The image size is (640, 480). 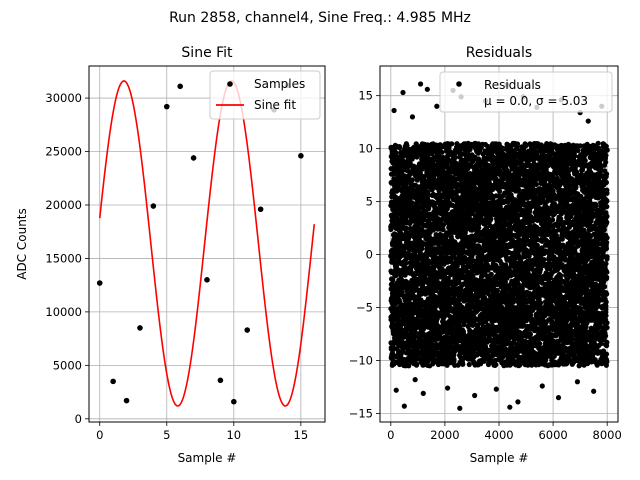 I want to click on sine-fit-legend: Samples Sine fit, so click(x=265, y=95).